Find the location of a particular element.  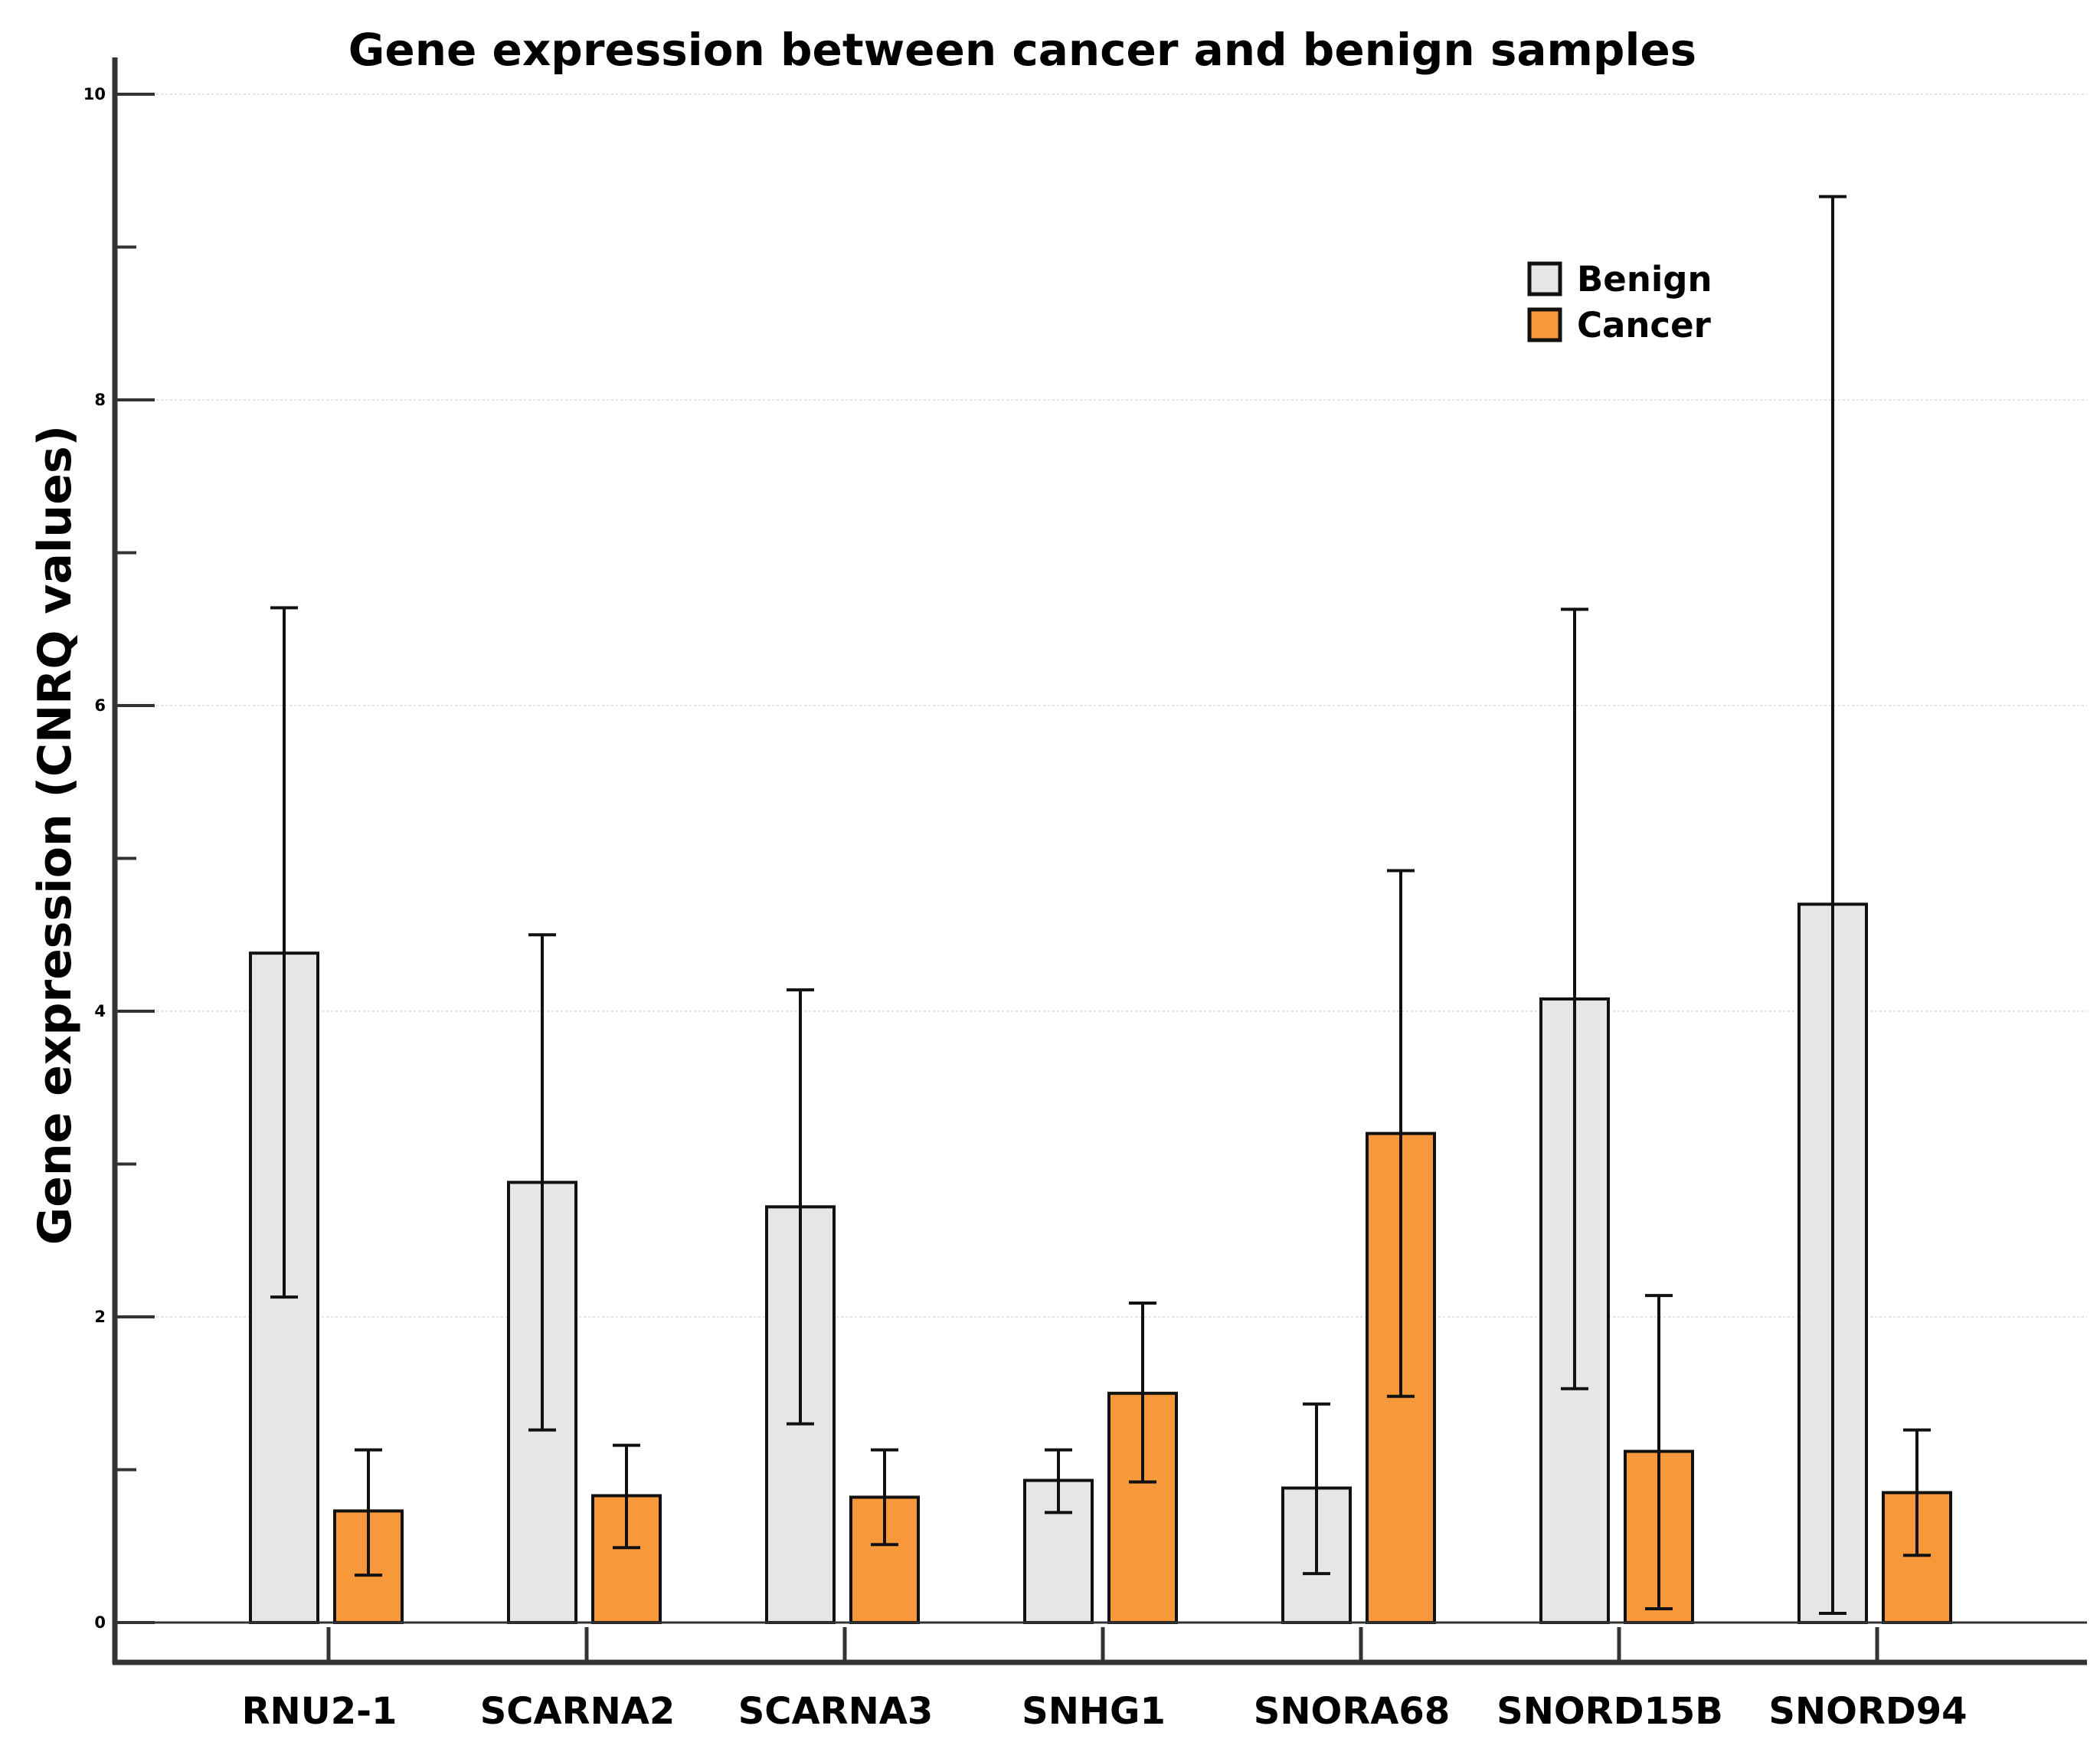

x-tick-label: SNORA68 is located at coordinates (1352, 1711).